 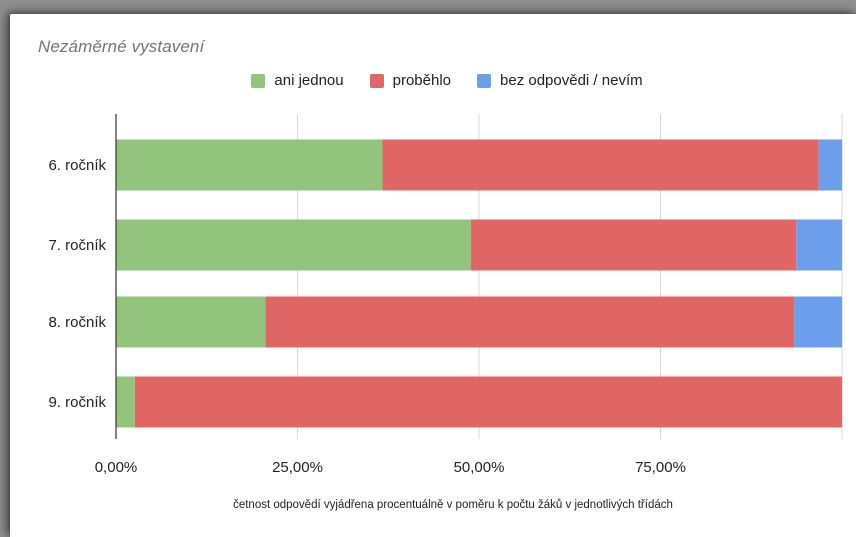 What do you see at coordinates (121, 46) in the screenshot?
I see `chart-title: Nezáměrné vystavení` at bounding box center [121, 46].